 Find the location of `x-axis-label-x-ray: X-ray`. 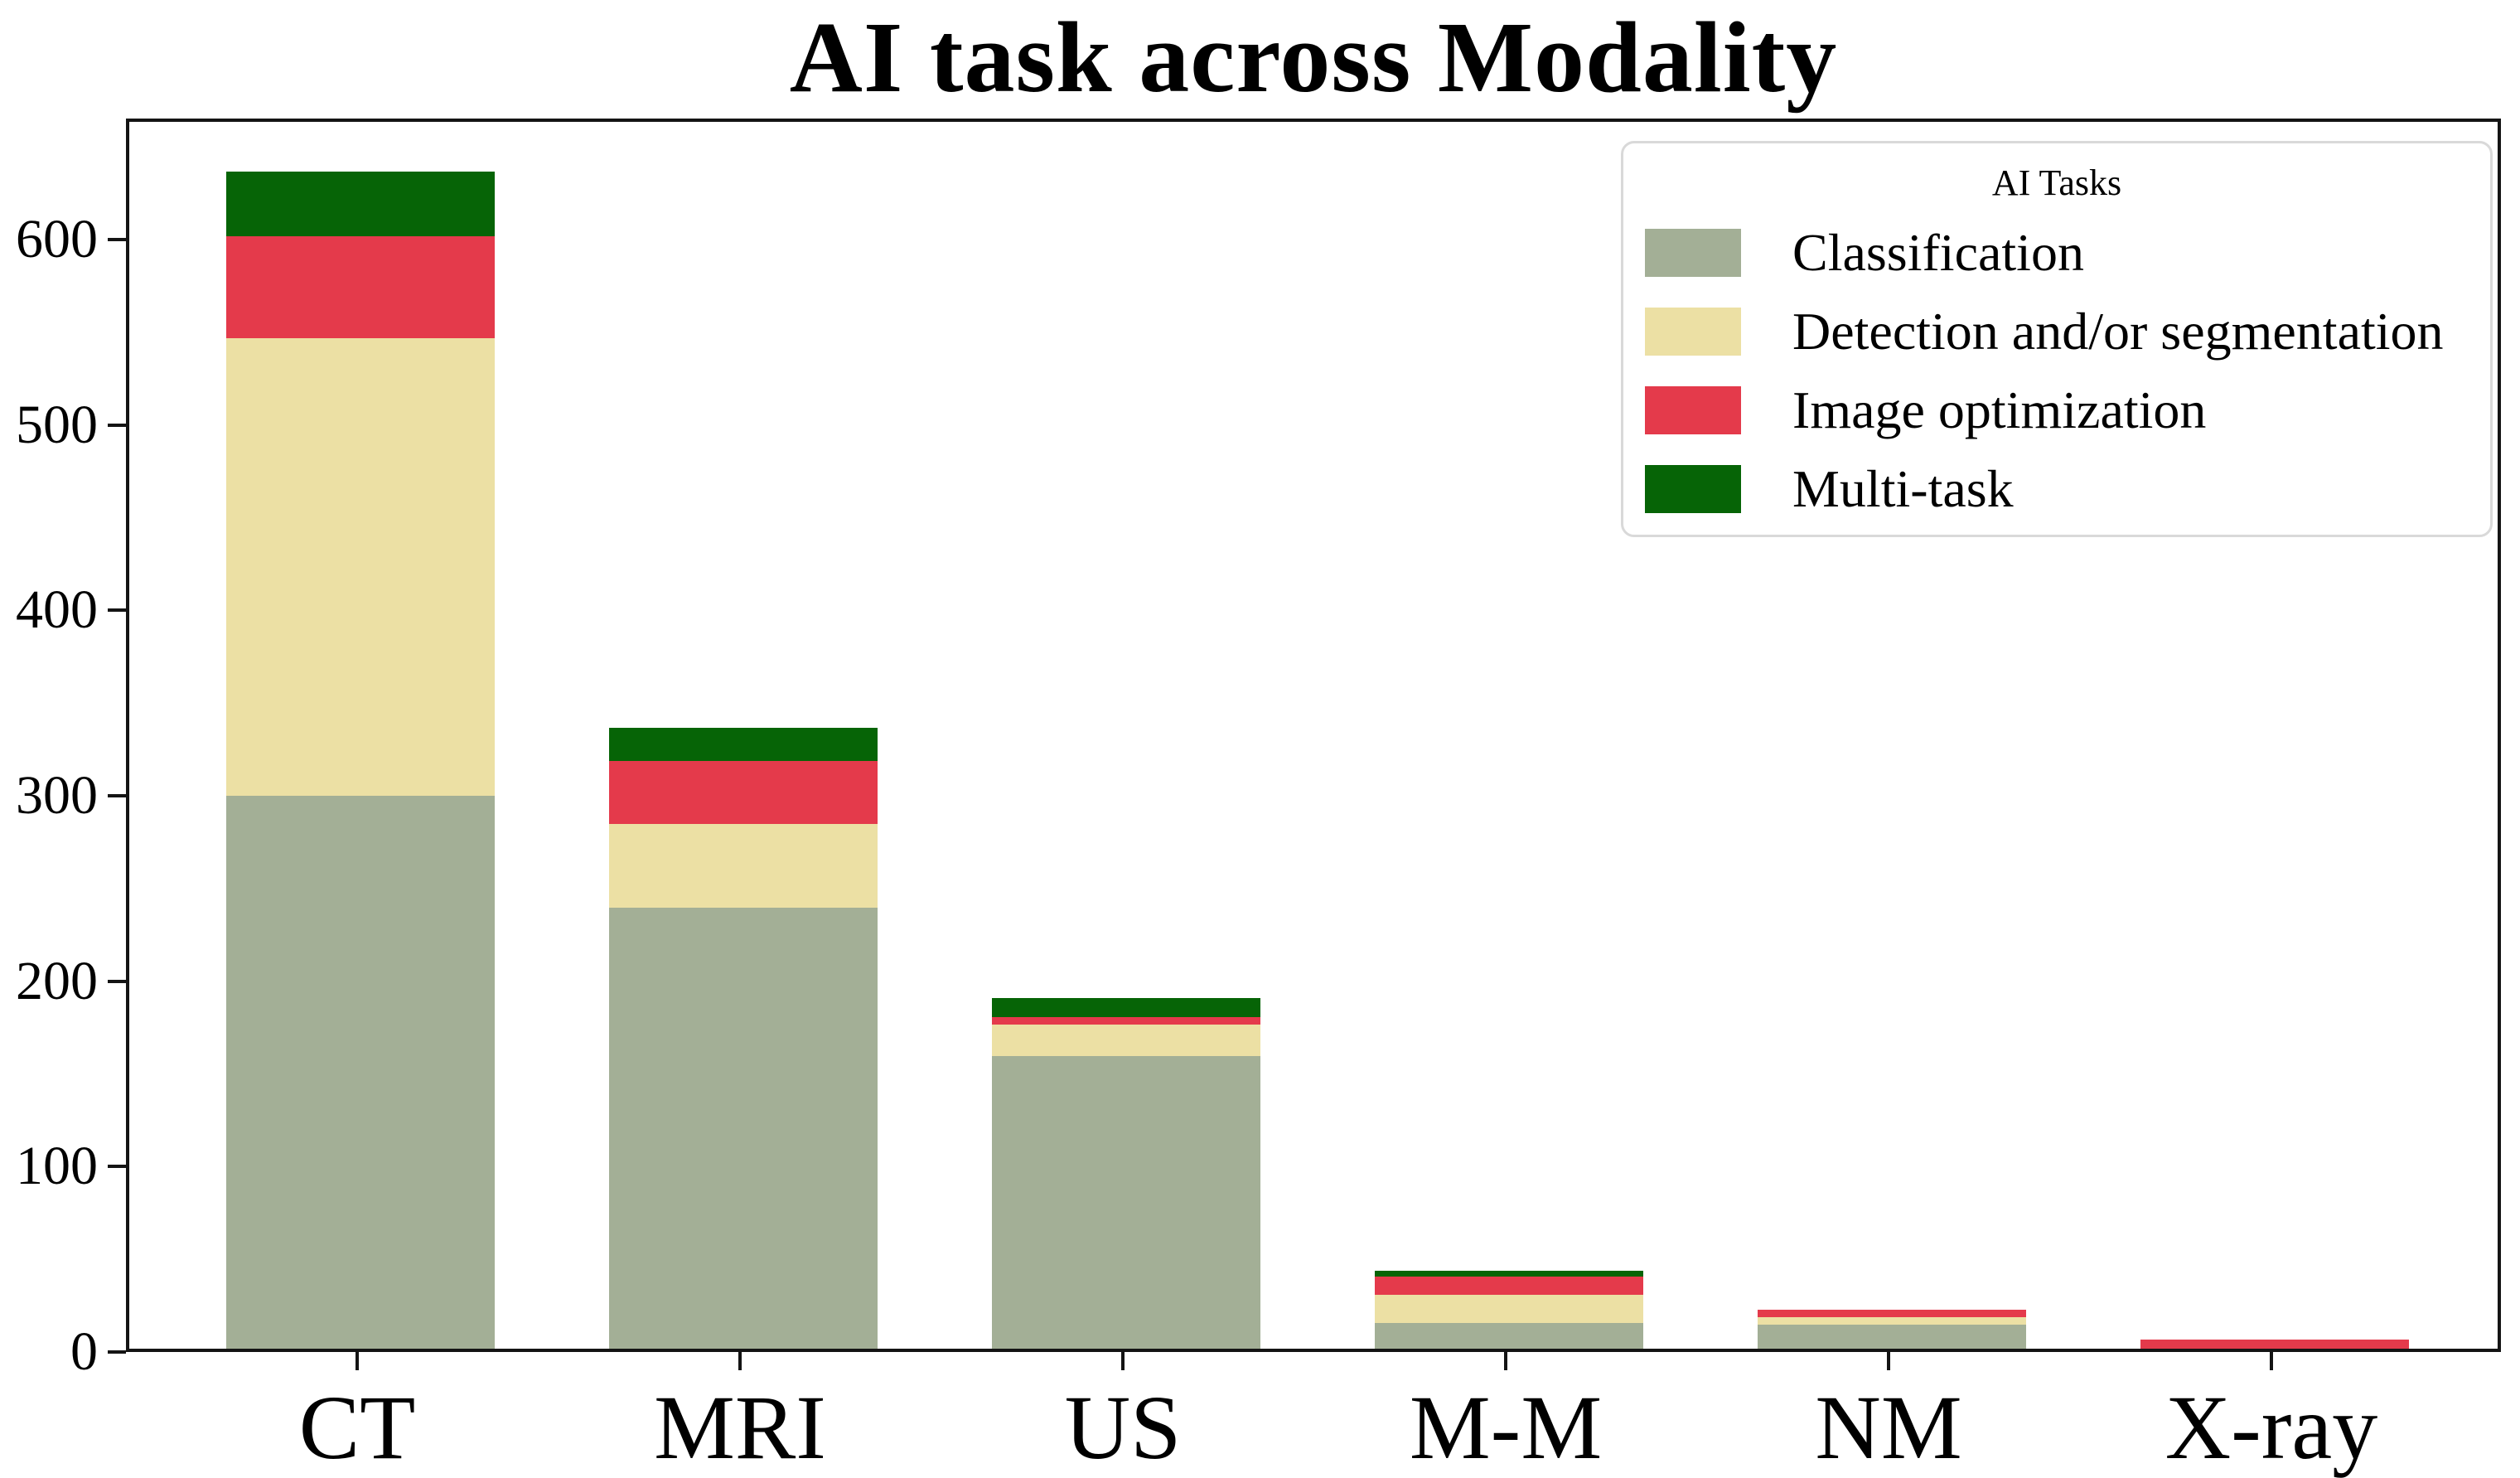

x-axis-label-x-ray: X-ray is located at coordinates (2271, 1428).